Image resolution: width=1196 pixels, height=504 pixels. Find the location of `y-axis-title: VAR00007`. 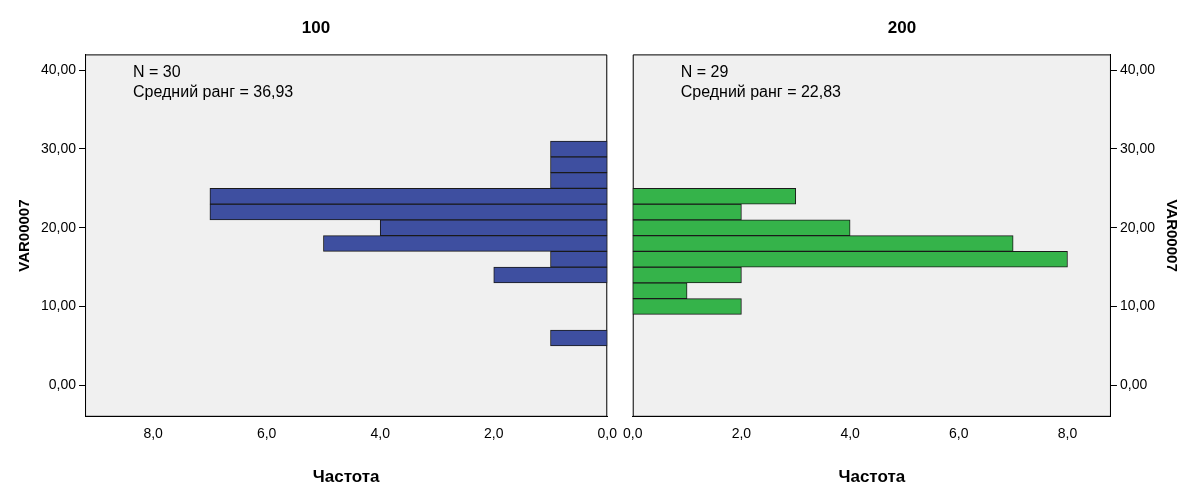

y-axis-title: VAR00007 is located at coordinates (24, 235).